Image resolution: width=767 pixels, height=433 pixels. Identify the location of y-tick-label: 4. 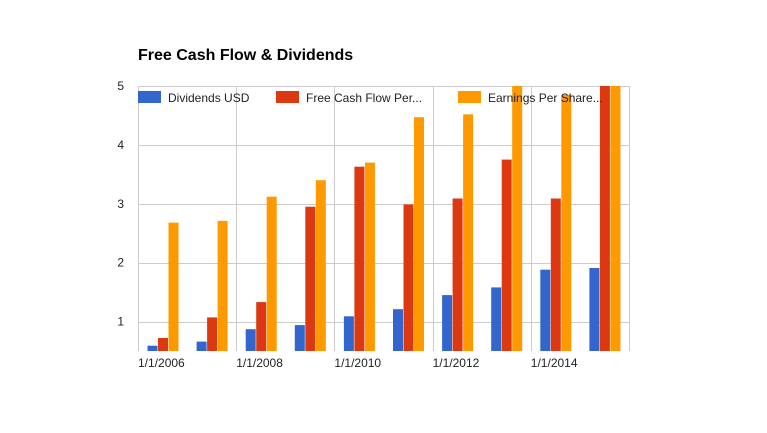
(120, 145).